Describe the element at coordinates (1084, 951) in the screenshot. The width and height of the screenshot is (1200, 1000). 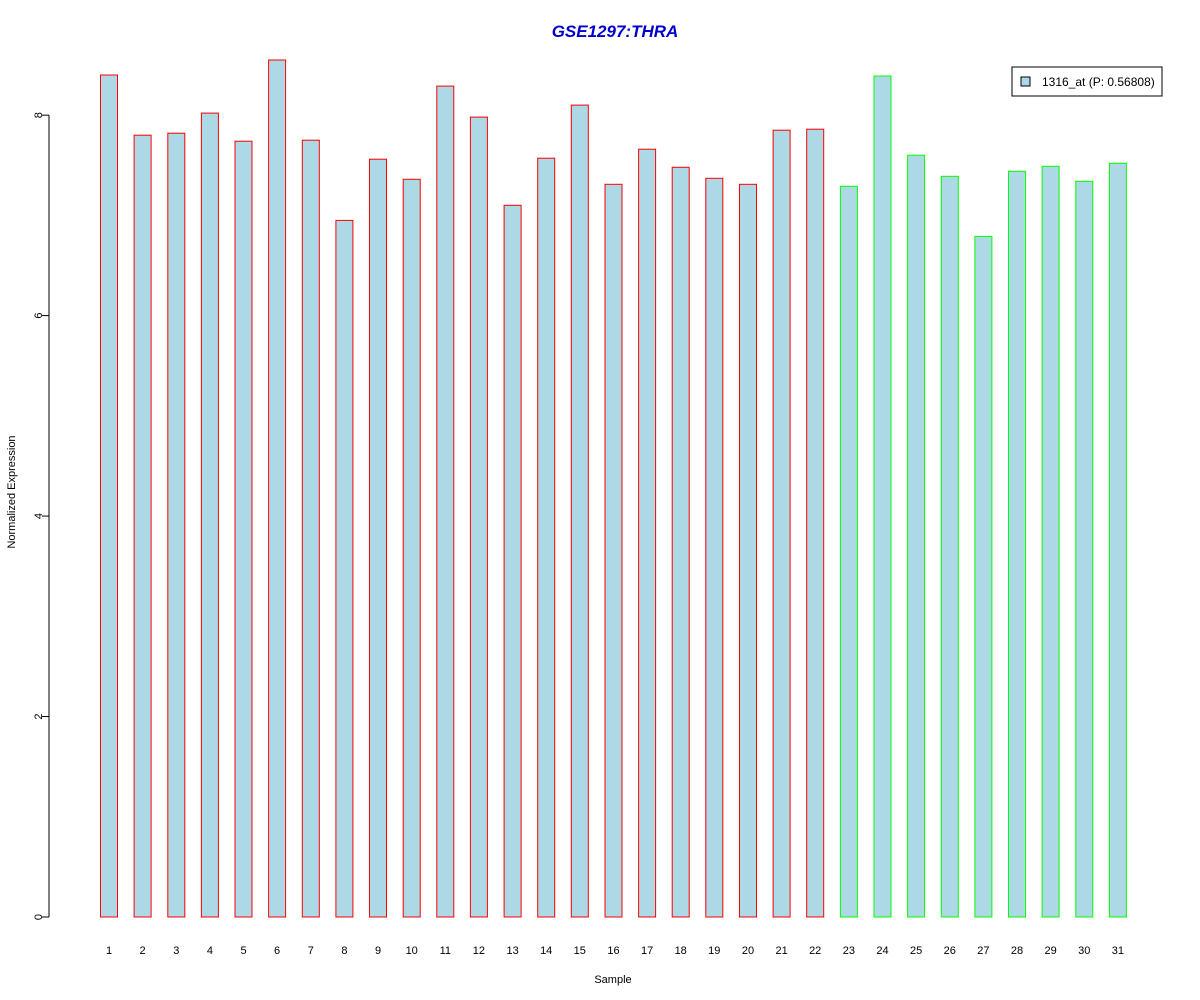
I see `x-tick-label: 30` at that location.